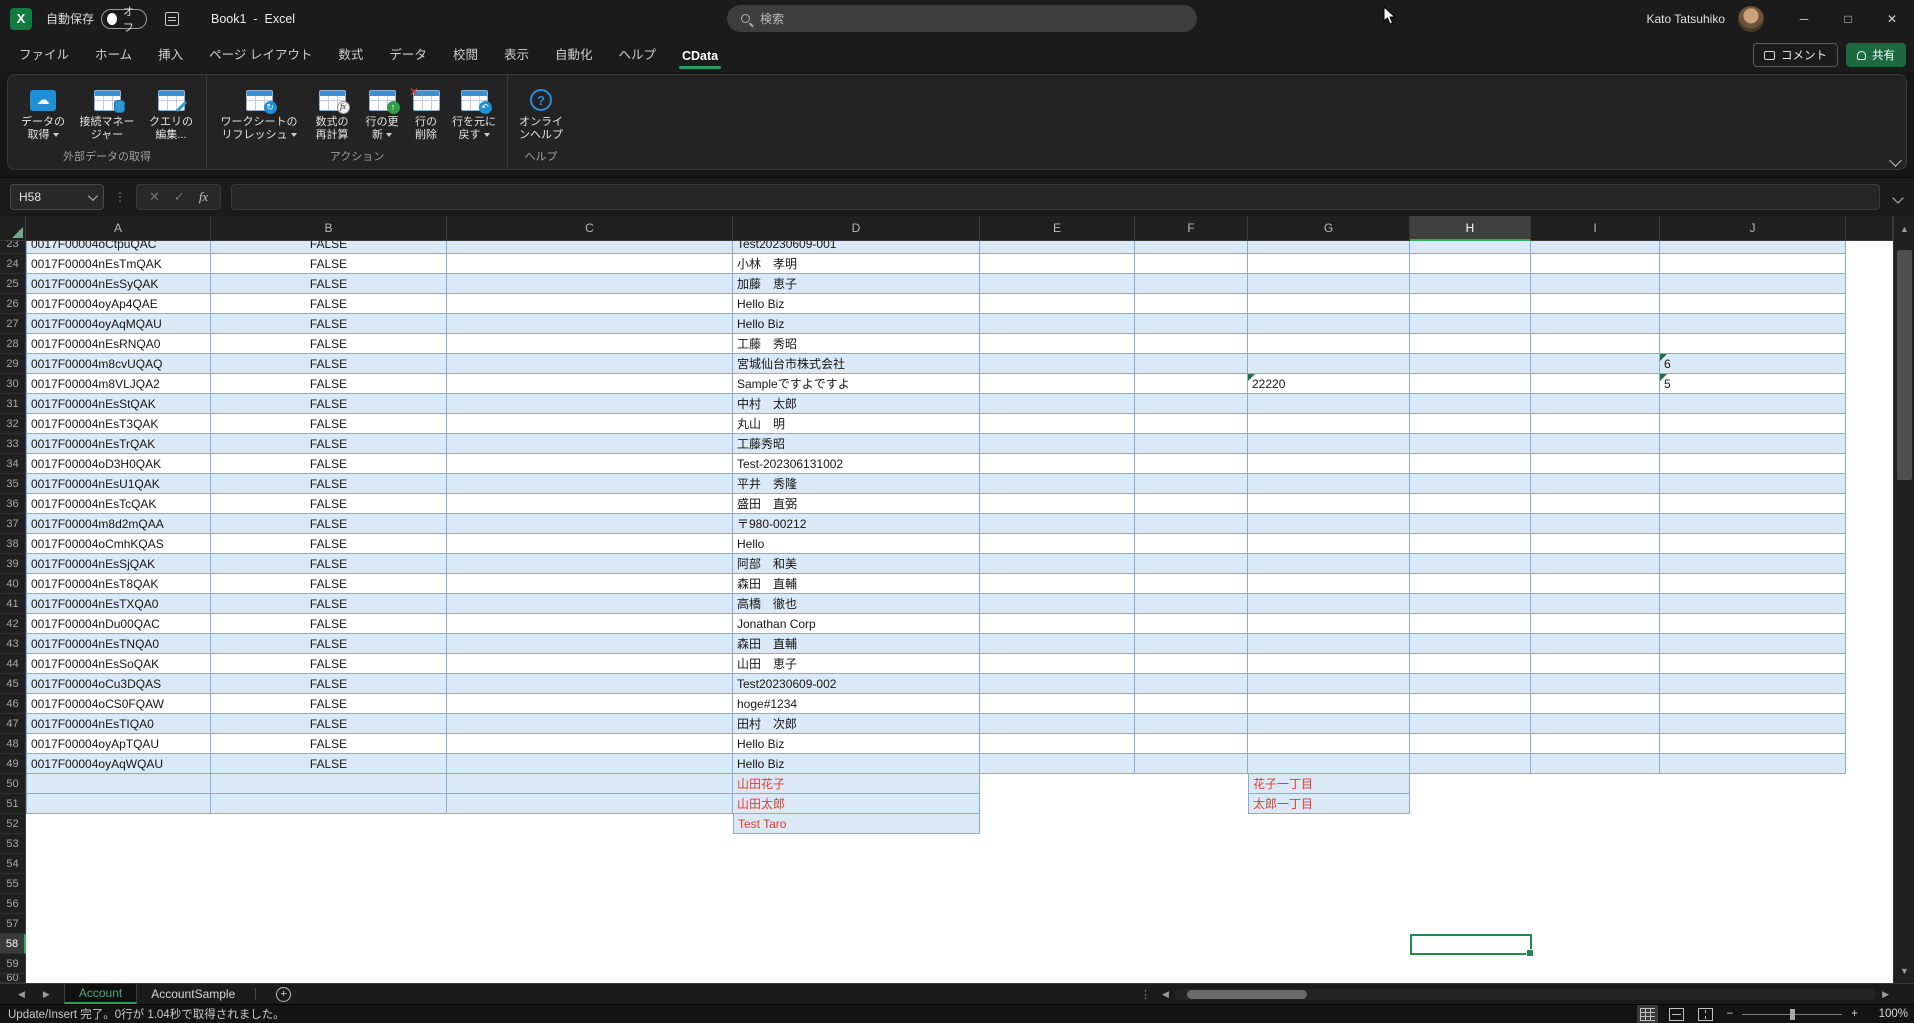 This screenshot has width=1914, height=1023. What do you see at coordinates (856, 247) in the screenshot?
I see `cell-D23: Test20230609-001` at bounding box center [856, 247].